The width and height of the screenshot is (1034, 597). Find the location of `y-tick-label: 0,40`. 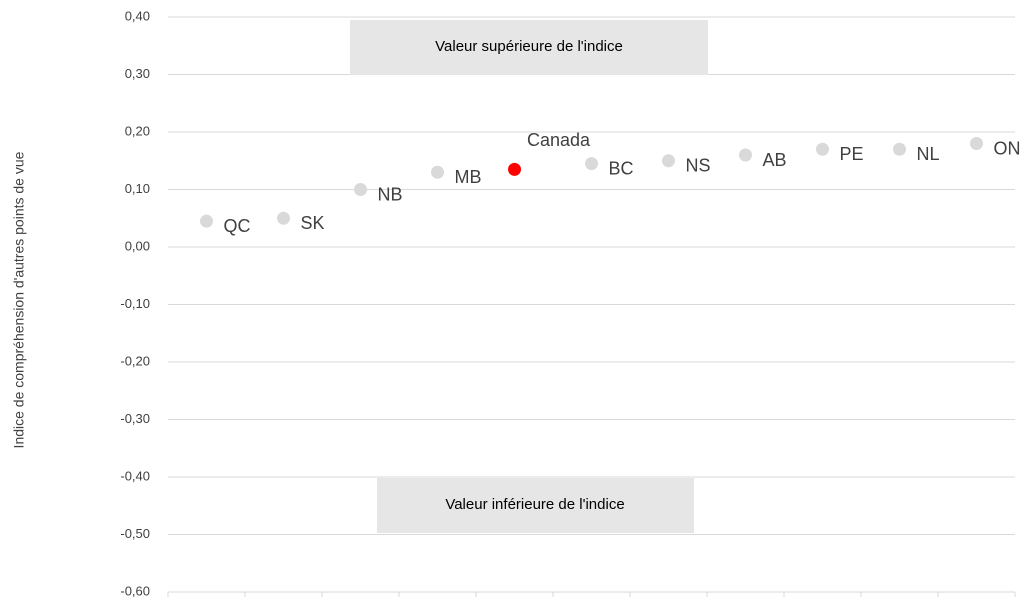

y-tick-label: 0,40 is located at coordinates (137, 15).